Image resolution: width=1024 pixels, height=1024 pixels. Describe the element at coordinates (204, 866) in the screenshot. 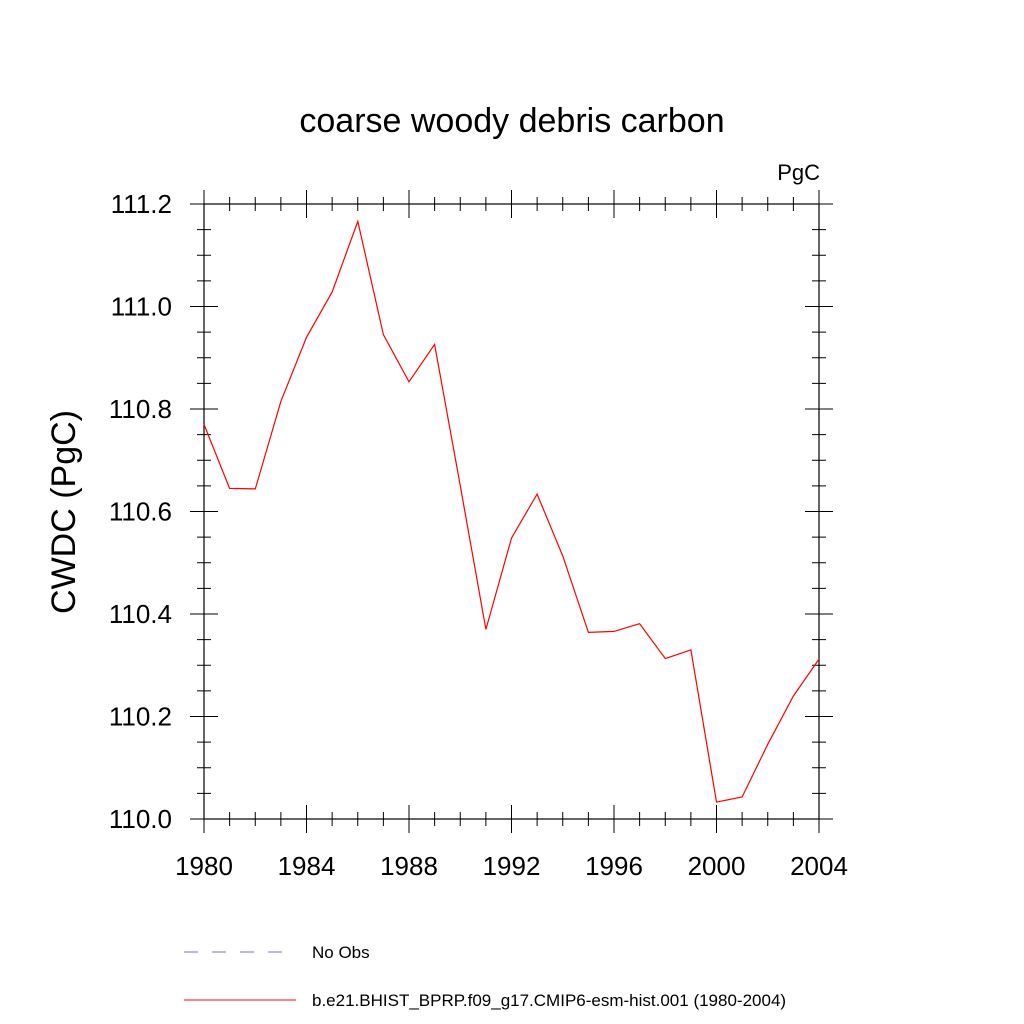

I see `x-tick-label: 1980` at that location.